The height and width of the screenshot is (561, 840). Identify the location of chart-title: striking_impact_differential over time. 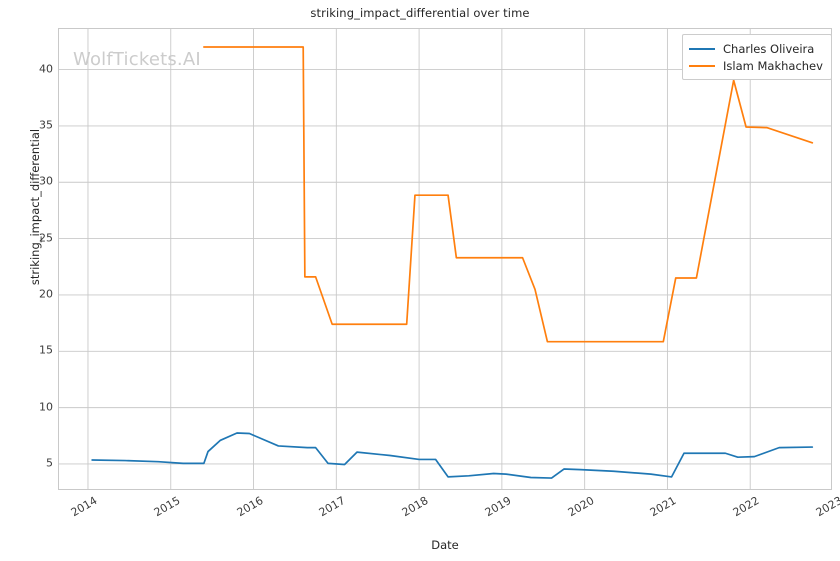
(420, 13).